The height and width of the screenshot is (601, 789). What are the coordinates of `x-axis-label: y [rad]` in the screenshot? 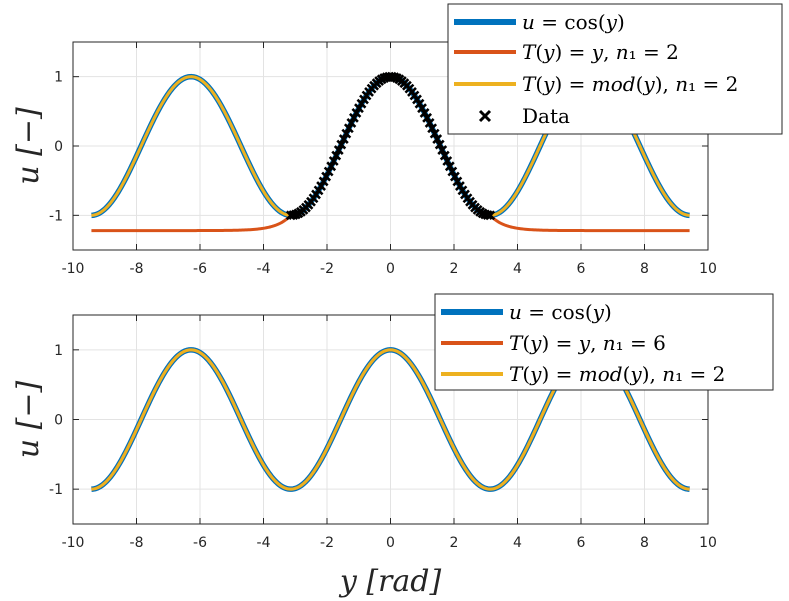 It's located at (390, 581).